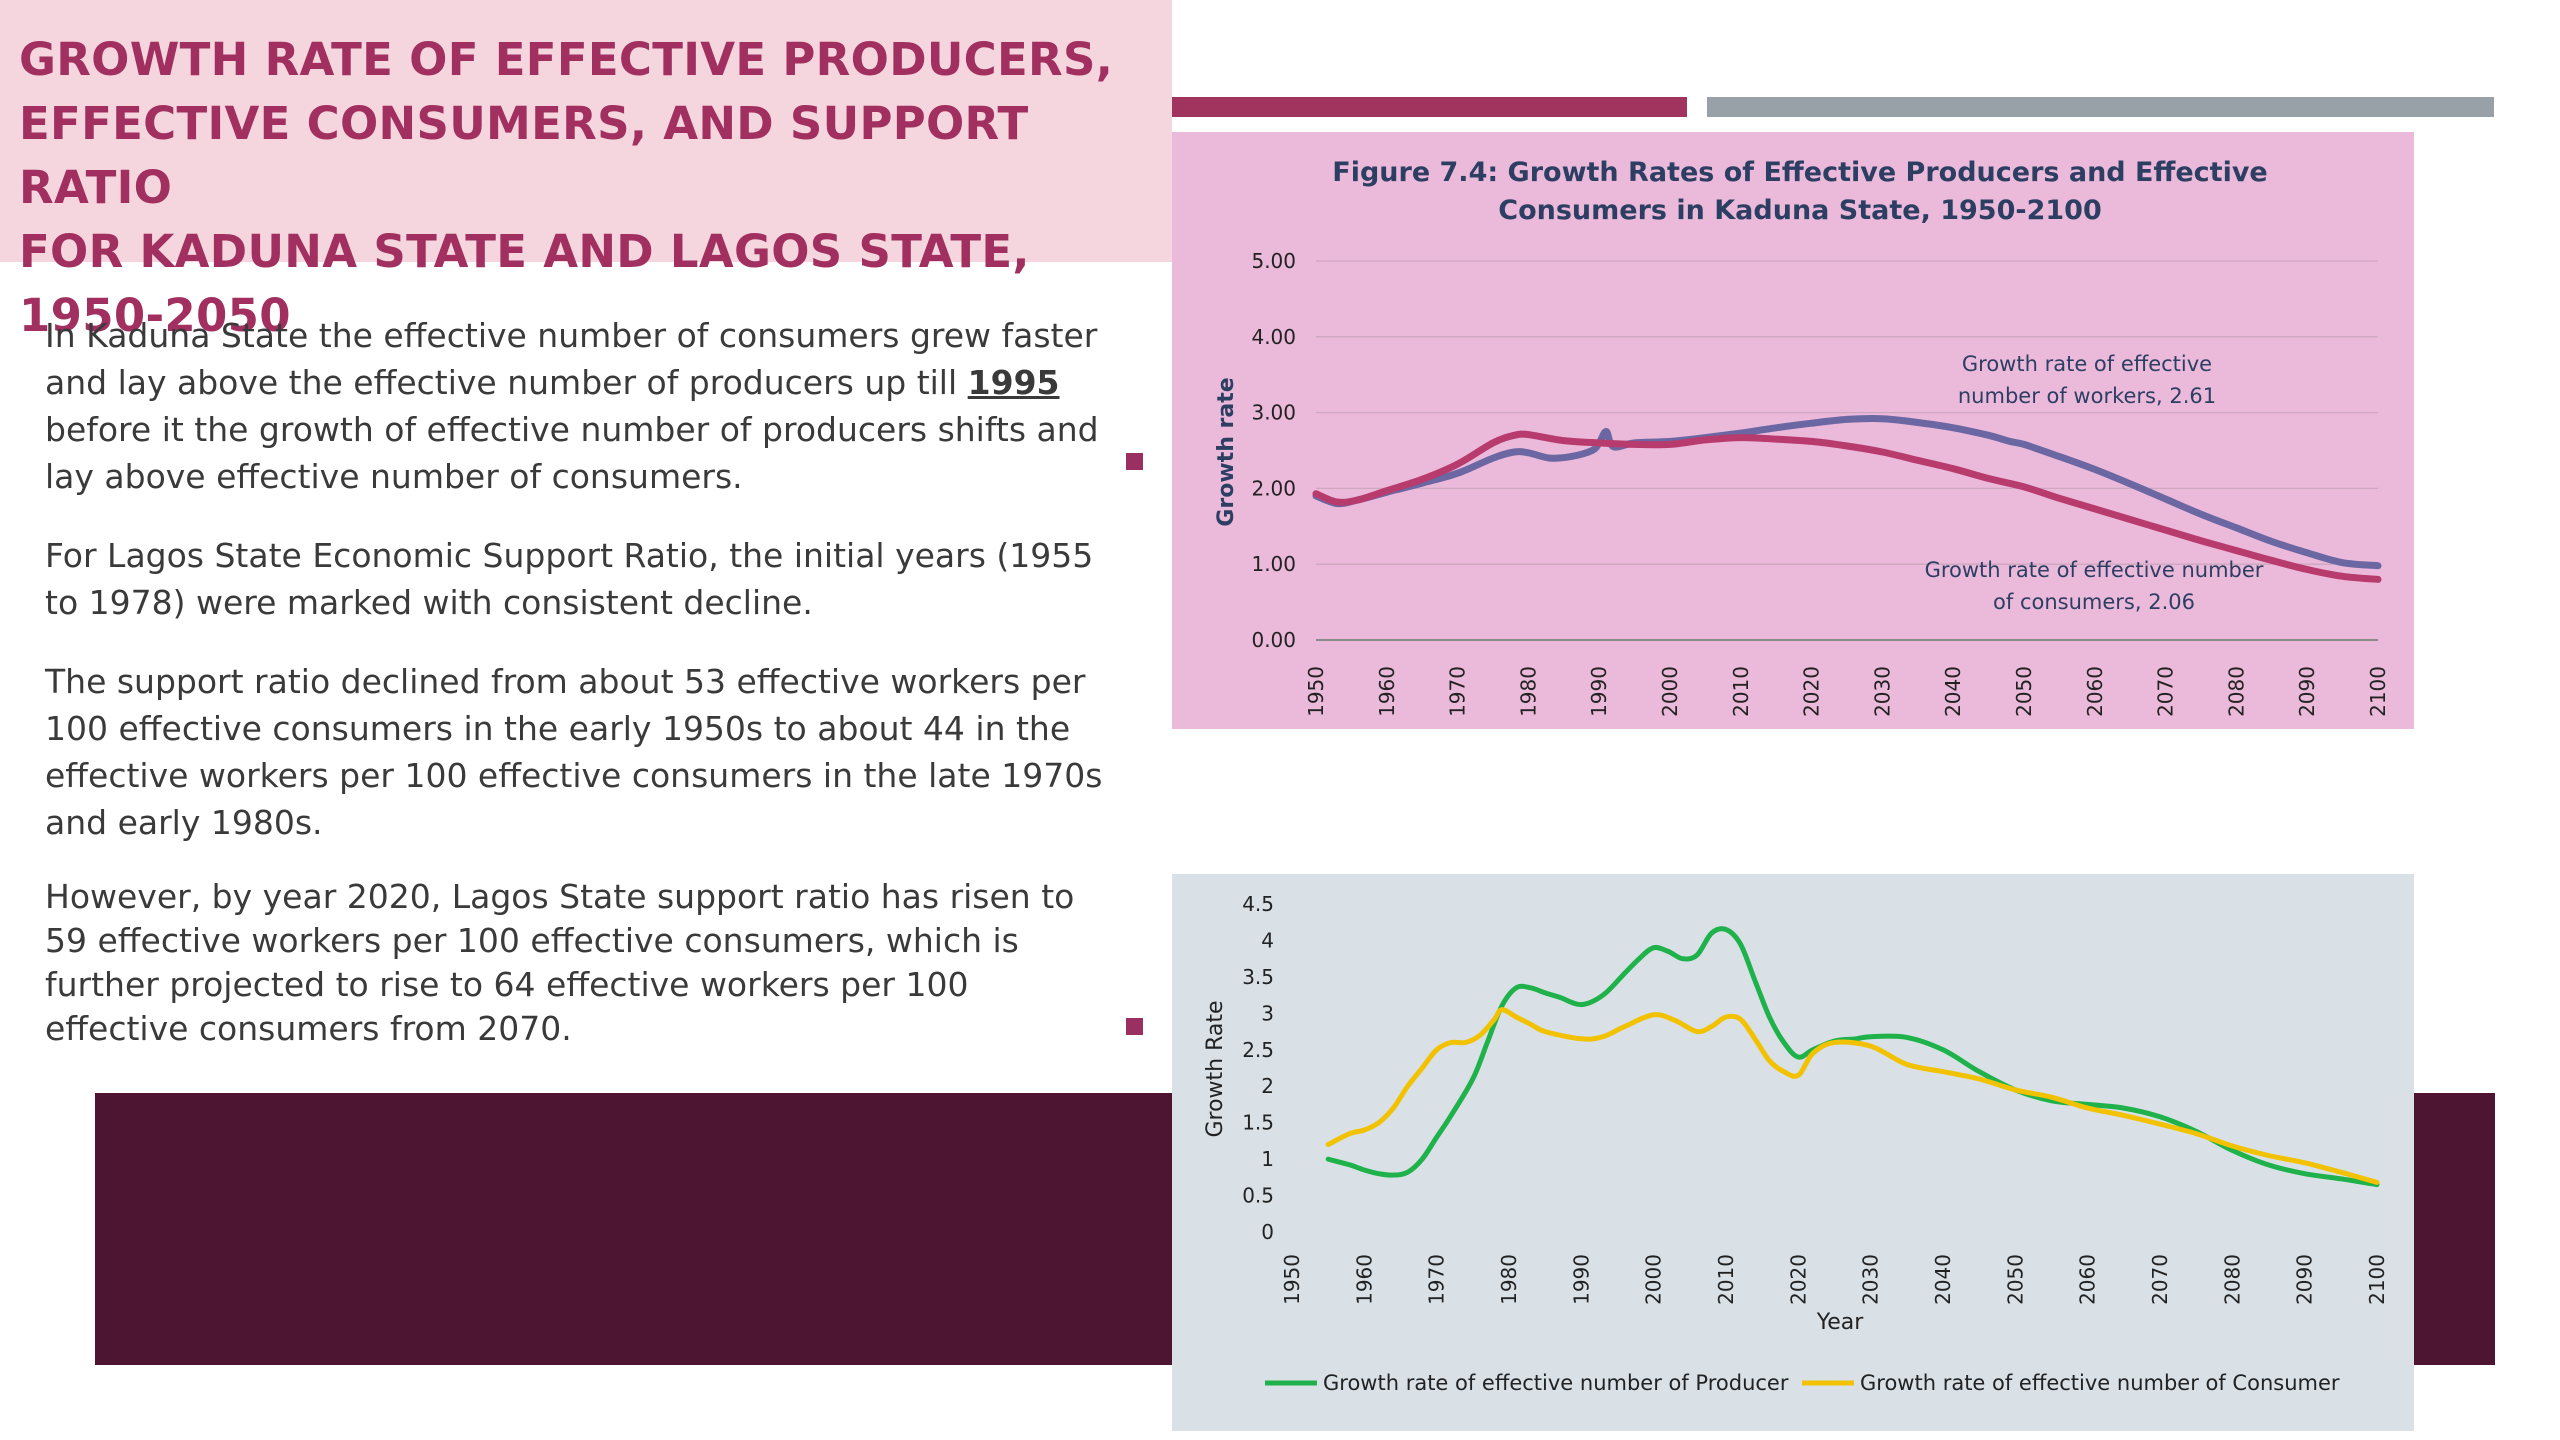  I want to click on highlight-year-1995: 1995, so click(1013, 382).